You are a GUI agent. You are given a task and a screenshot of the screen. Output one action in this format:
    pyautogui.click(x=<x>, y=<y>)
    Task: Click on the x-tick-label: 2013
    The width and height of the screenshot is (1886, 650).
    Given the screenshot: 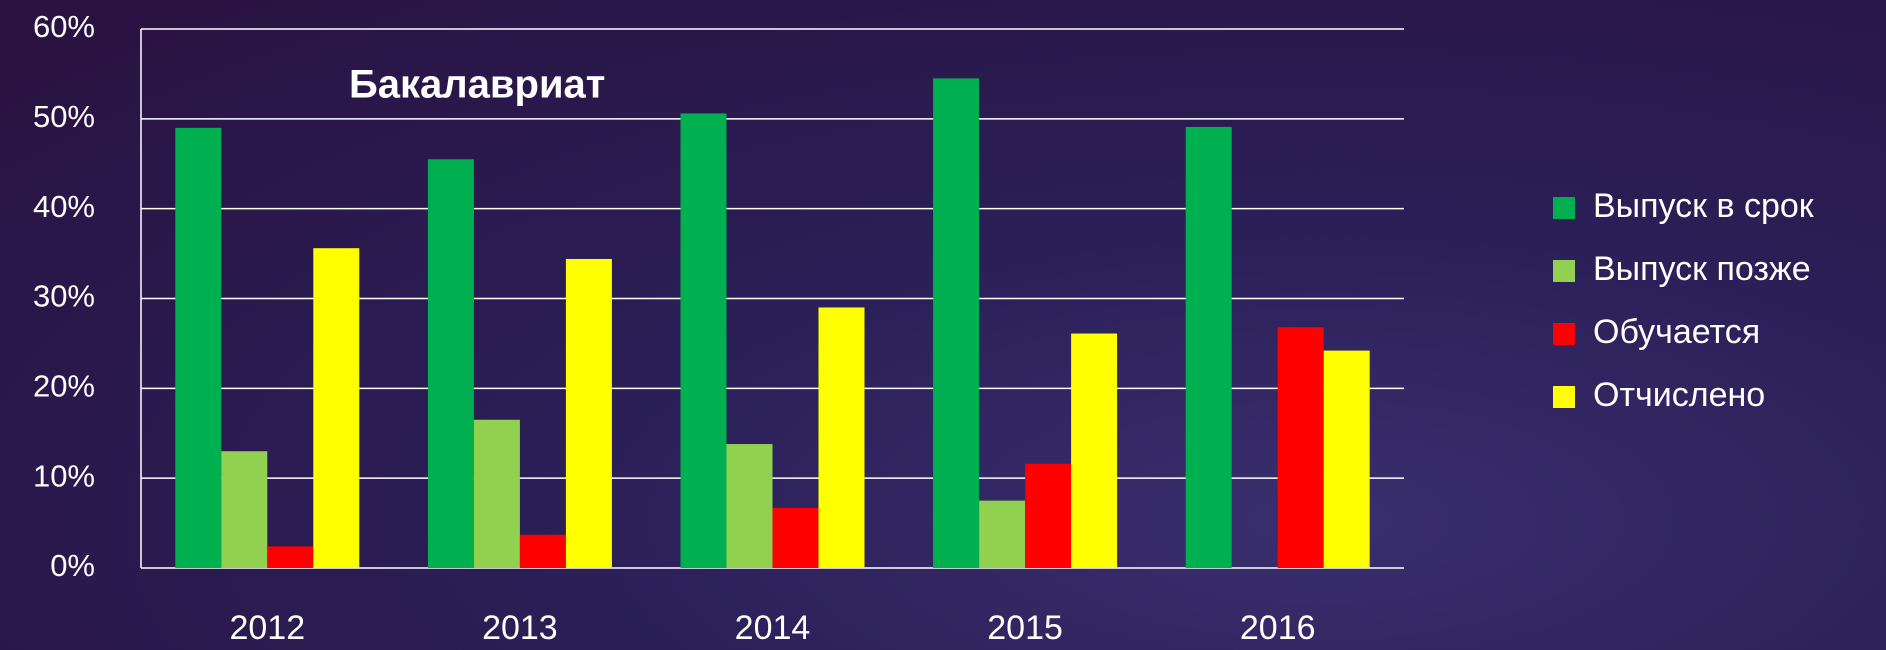 What is the action you would take?
    pyautogui.click(x=520, y=628)
    